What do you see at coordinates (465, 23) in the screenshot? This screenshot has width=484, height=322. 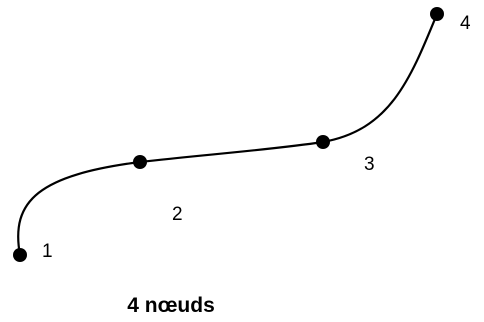 I see `node-4-label: 4` at bounding box center [465, 23].